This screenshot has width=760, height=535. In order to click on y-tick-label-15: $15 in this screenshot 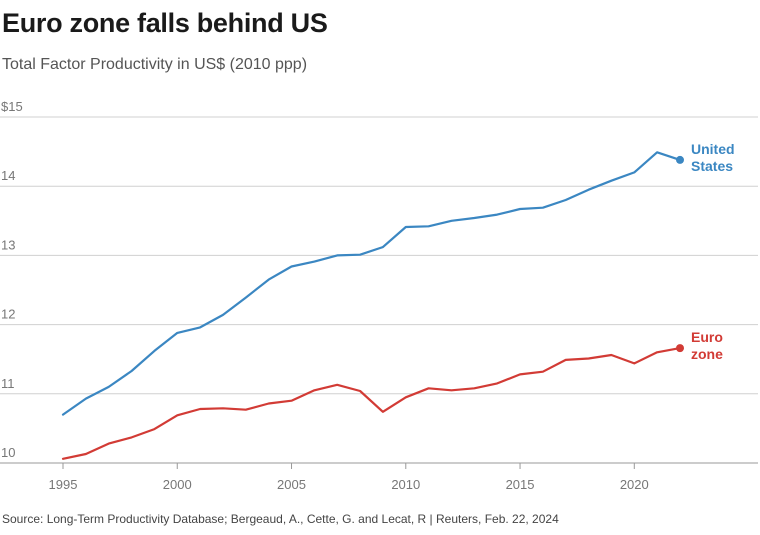, I will do `click(12, 106)`.